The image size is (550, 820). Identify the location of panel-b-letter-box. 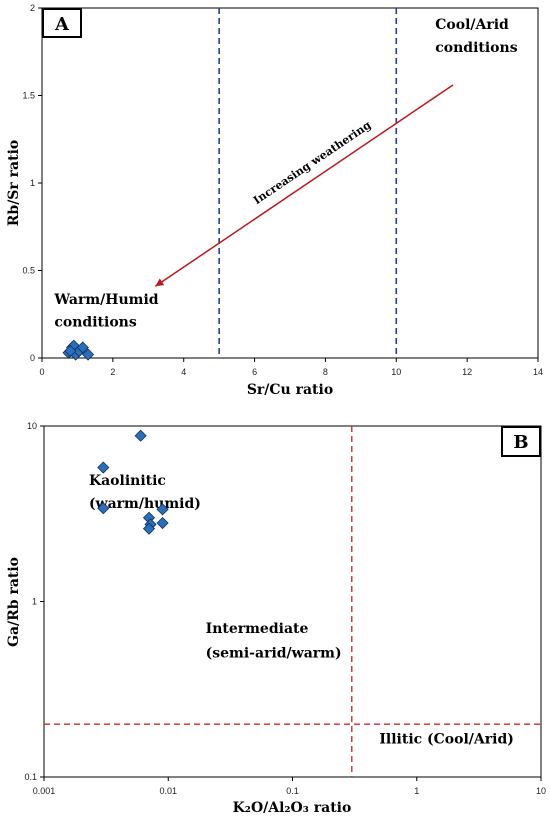
(521, 441).